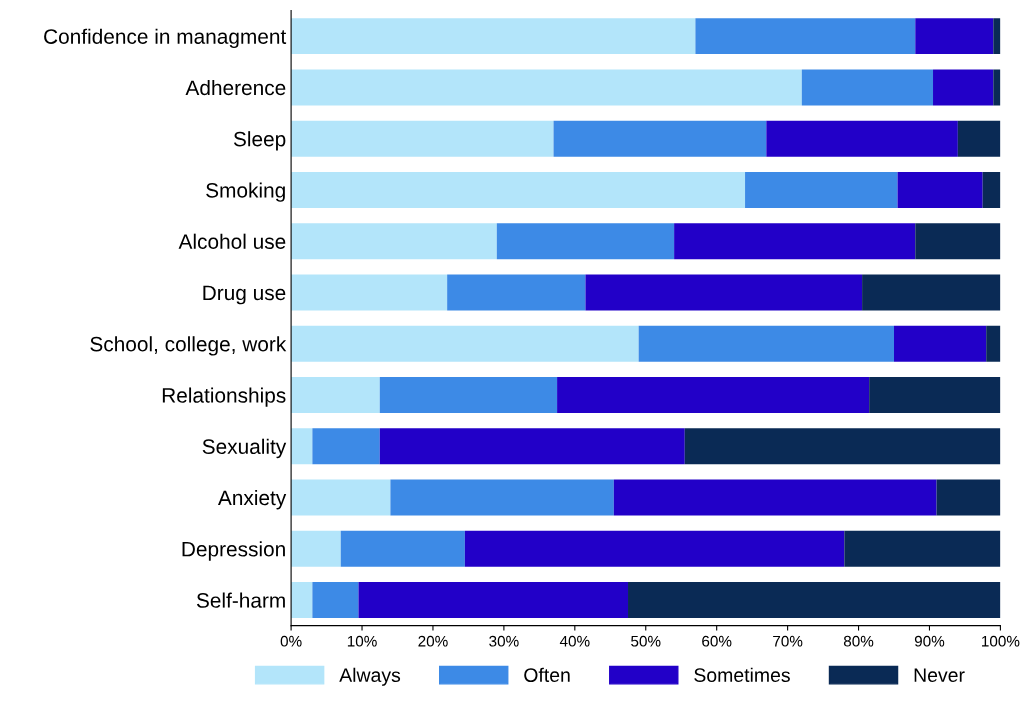 This screenshot has width=1025, height=703. Describe the element at coordinates (547, 675) in the screenshot. I see `legend-label: Often` at that location.